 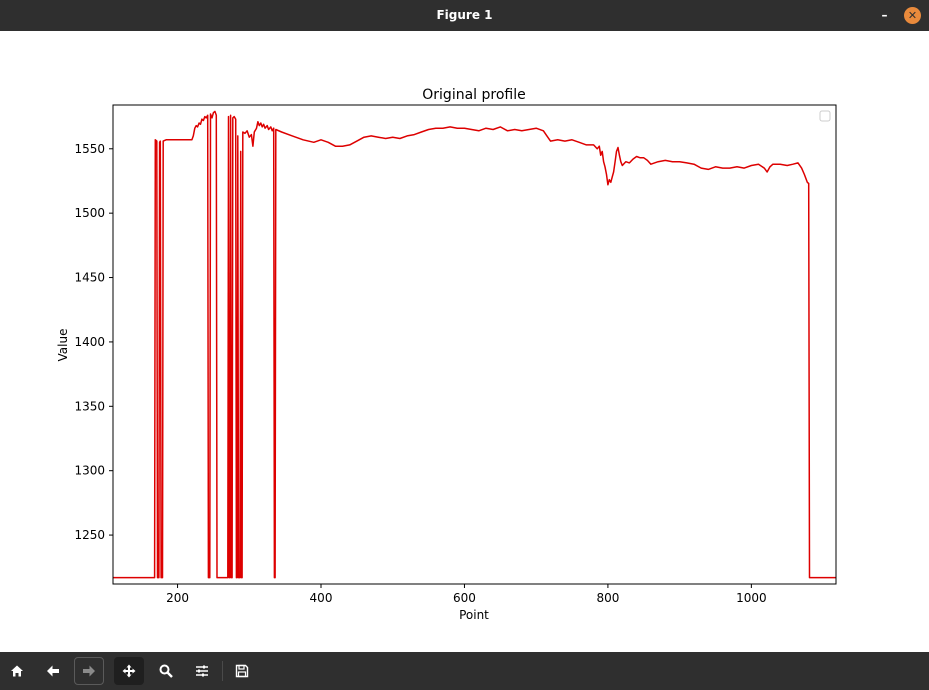 What do you see at coordinates (751, 598) in the screenshot?
I see `x-tick-label: 1000` at bounding box center [751, 598].